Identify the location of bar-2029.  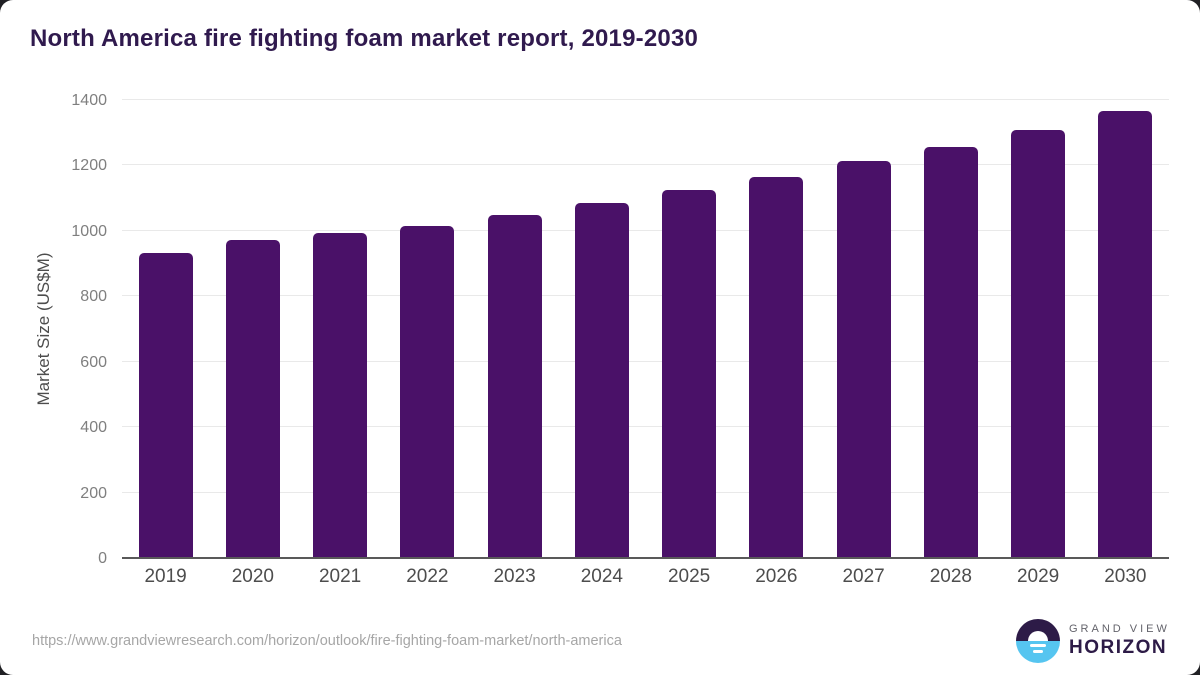
(1038, 344).